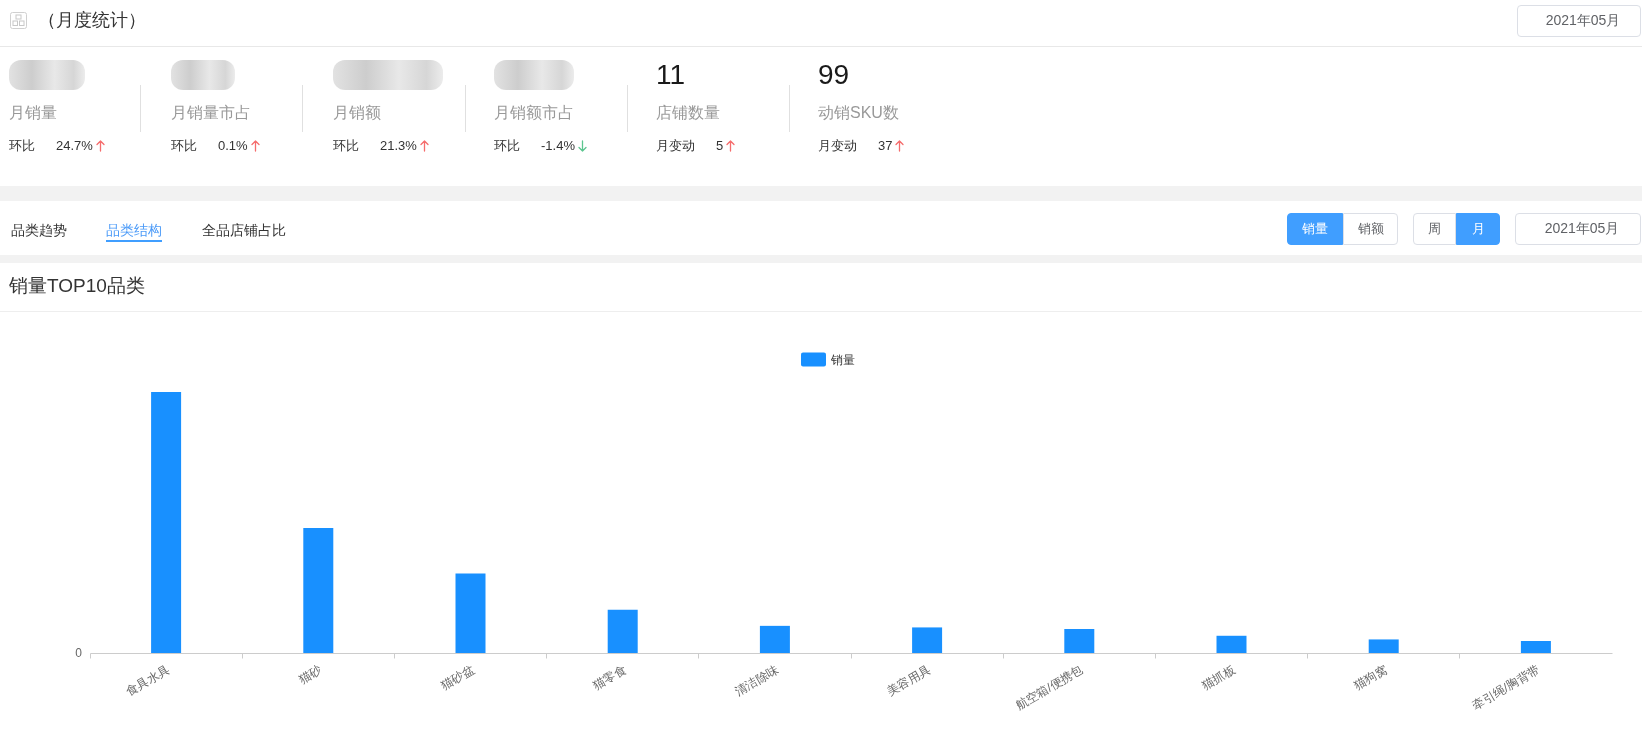 This screenshot has width=1642, height=742. What do you see at coordinates (357, 113) in the screenshot?
I see `text: 月销额` at bounding box center [357, 113].